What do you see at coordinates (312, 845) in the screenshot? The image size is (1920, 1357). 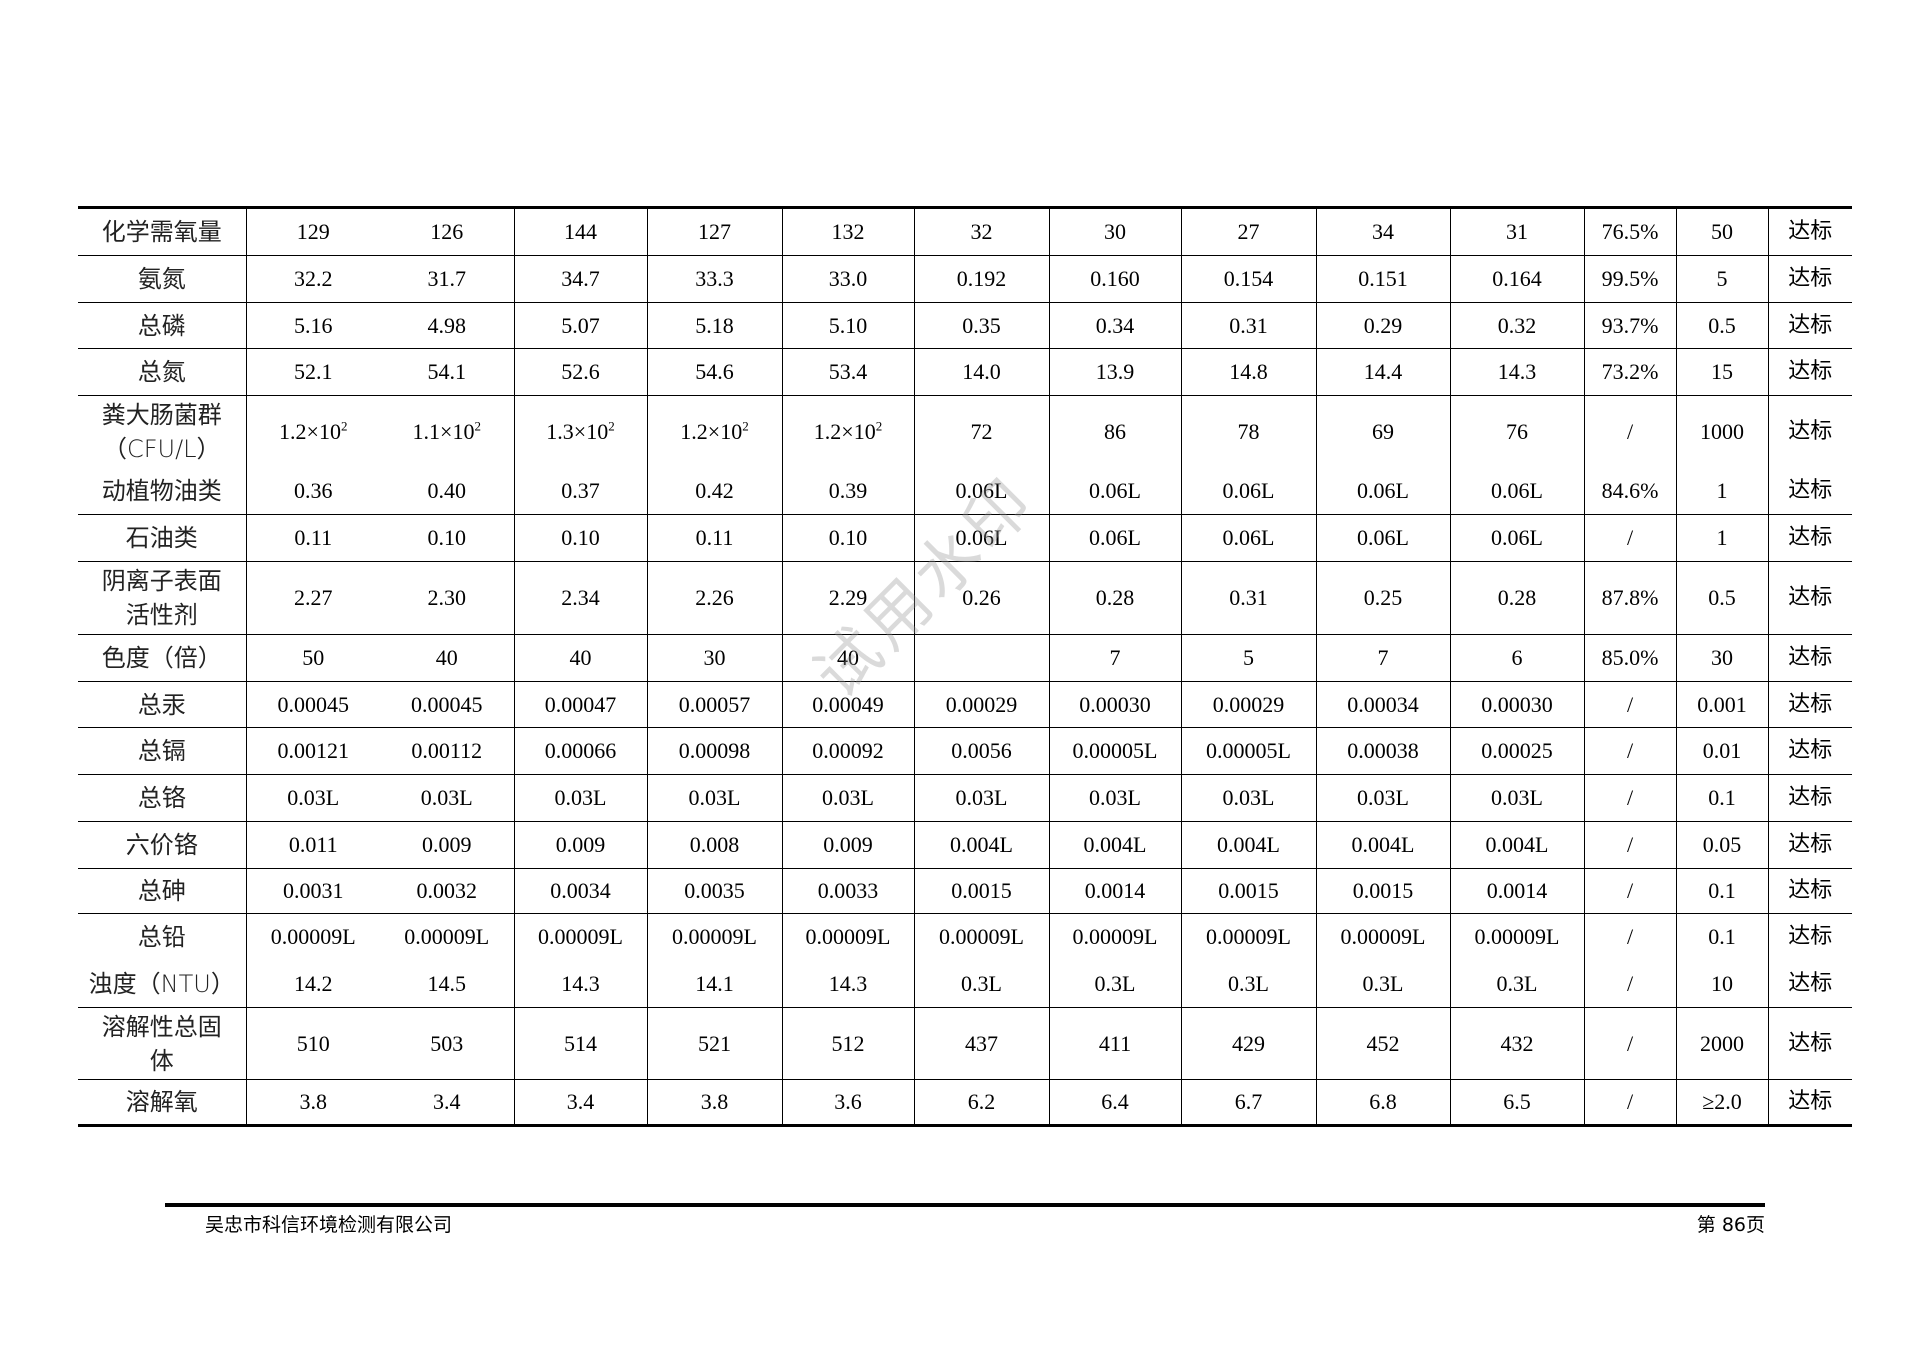 I see `table-cell: 0.011` at bounding box center [312, 845].